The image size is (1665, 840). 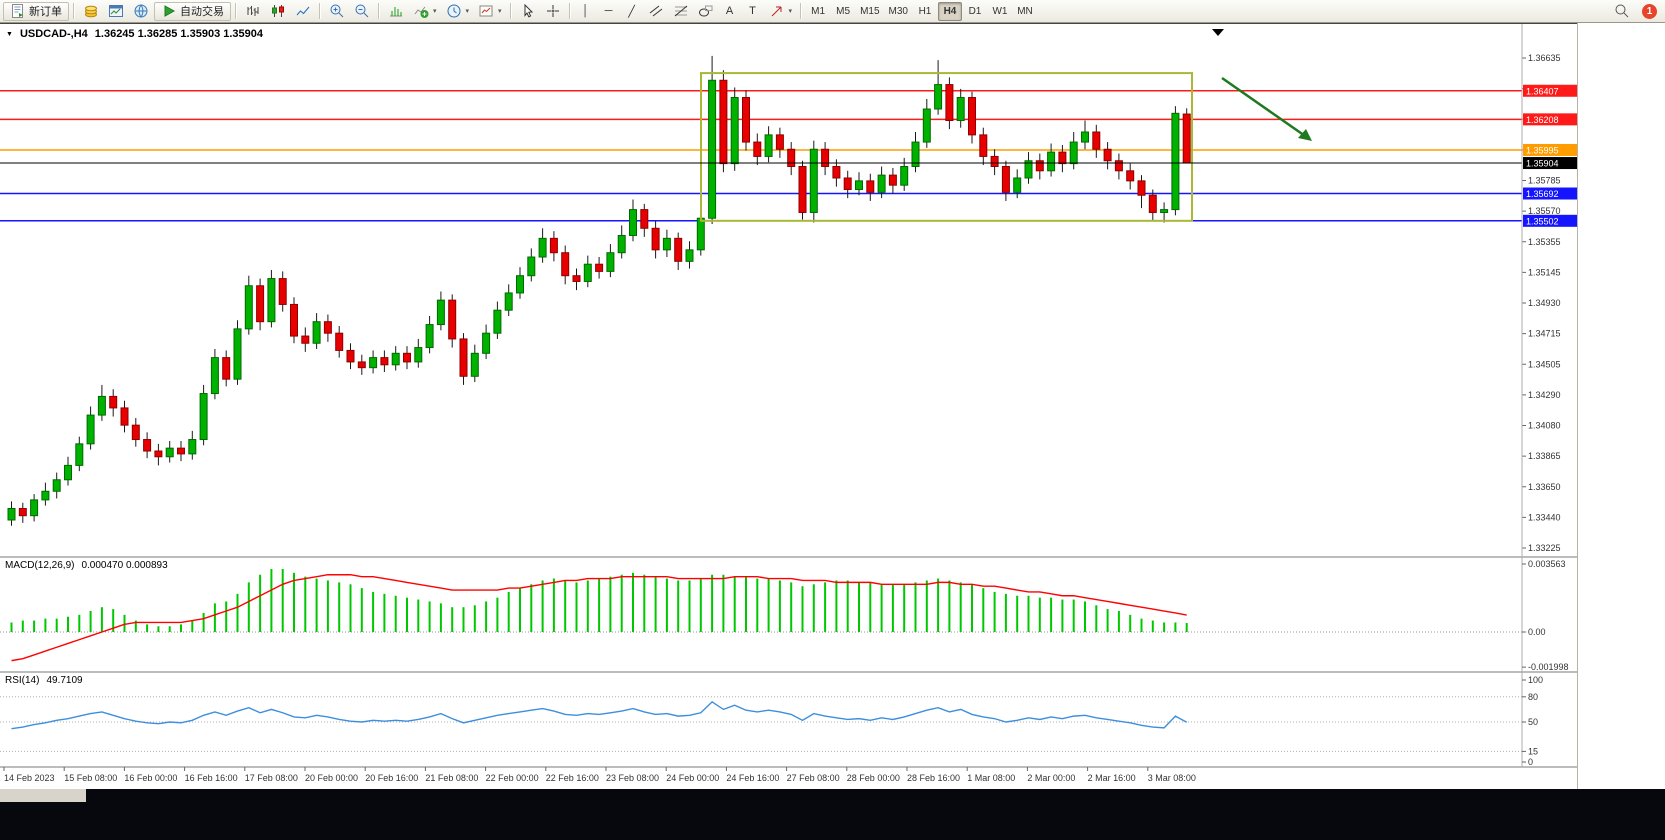 I want to click on timeframe-m15: M15, so click(x=869, y=11).